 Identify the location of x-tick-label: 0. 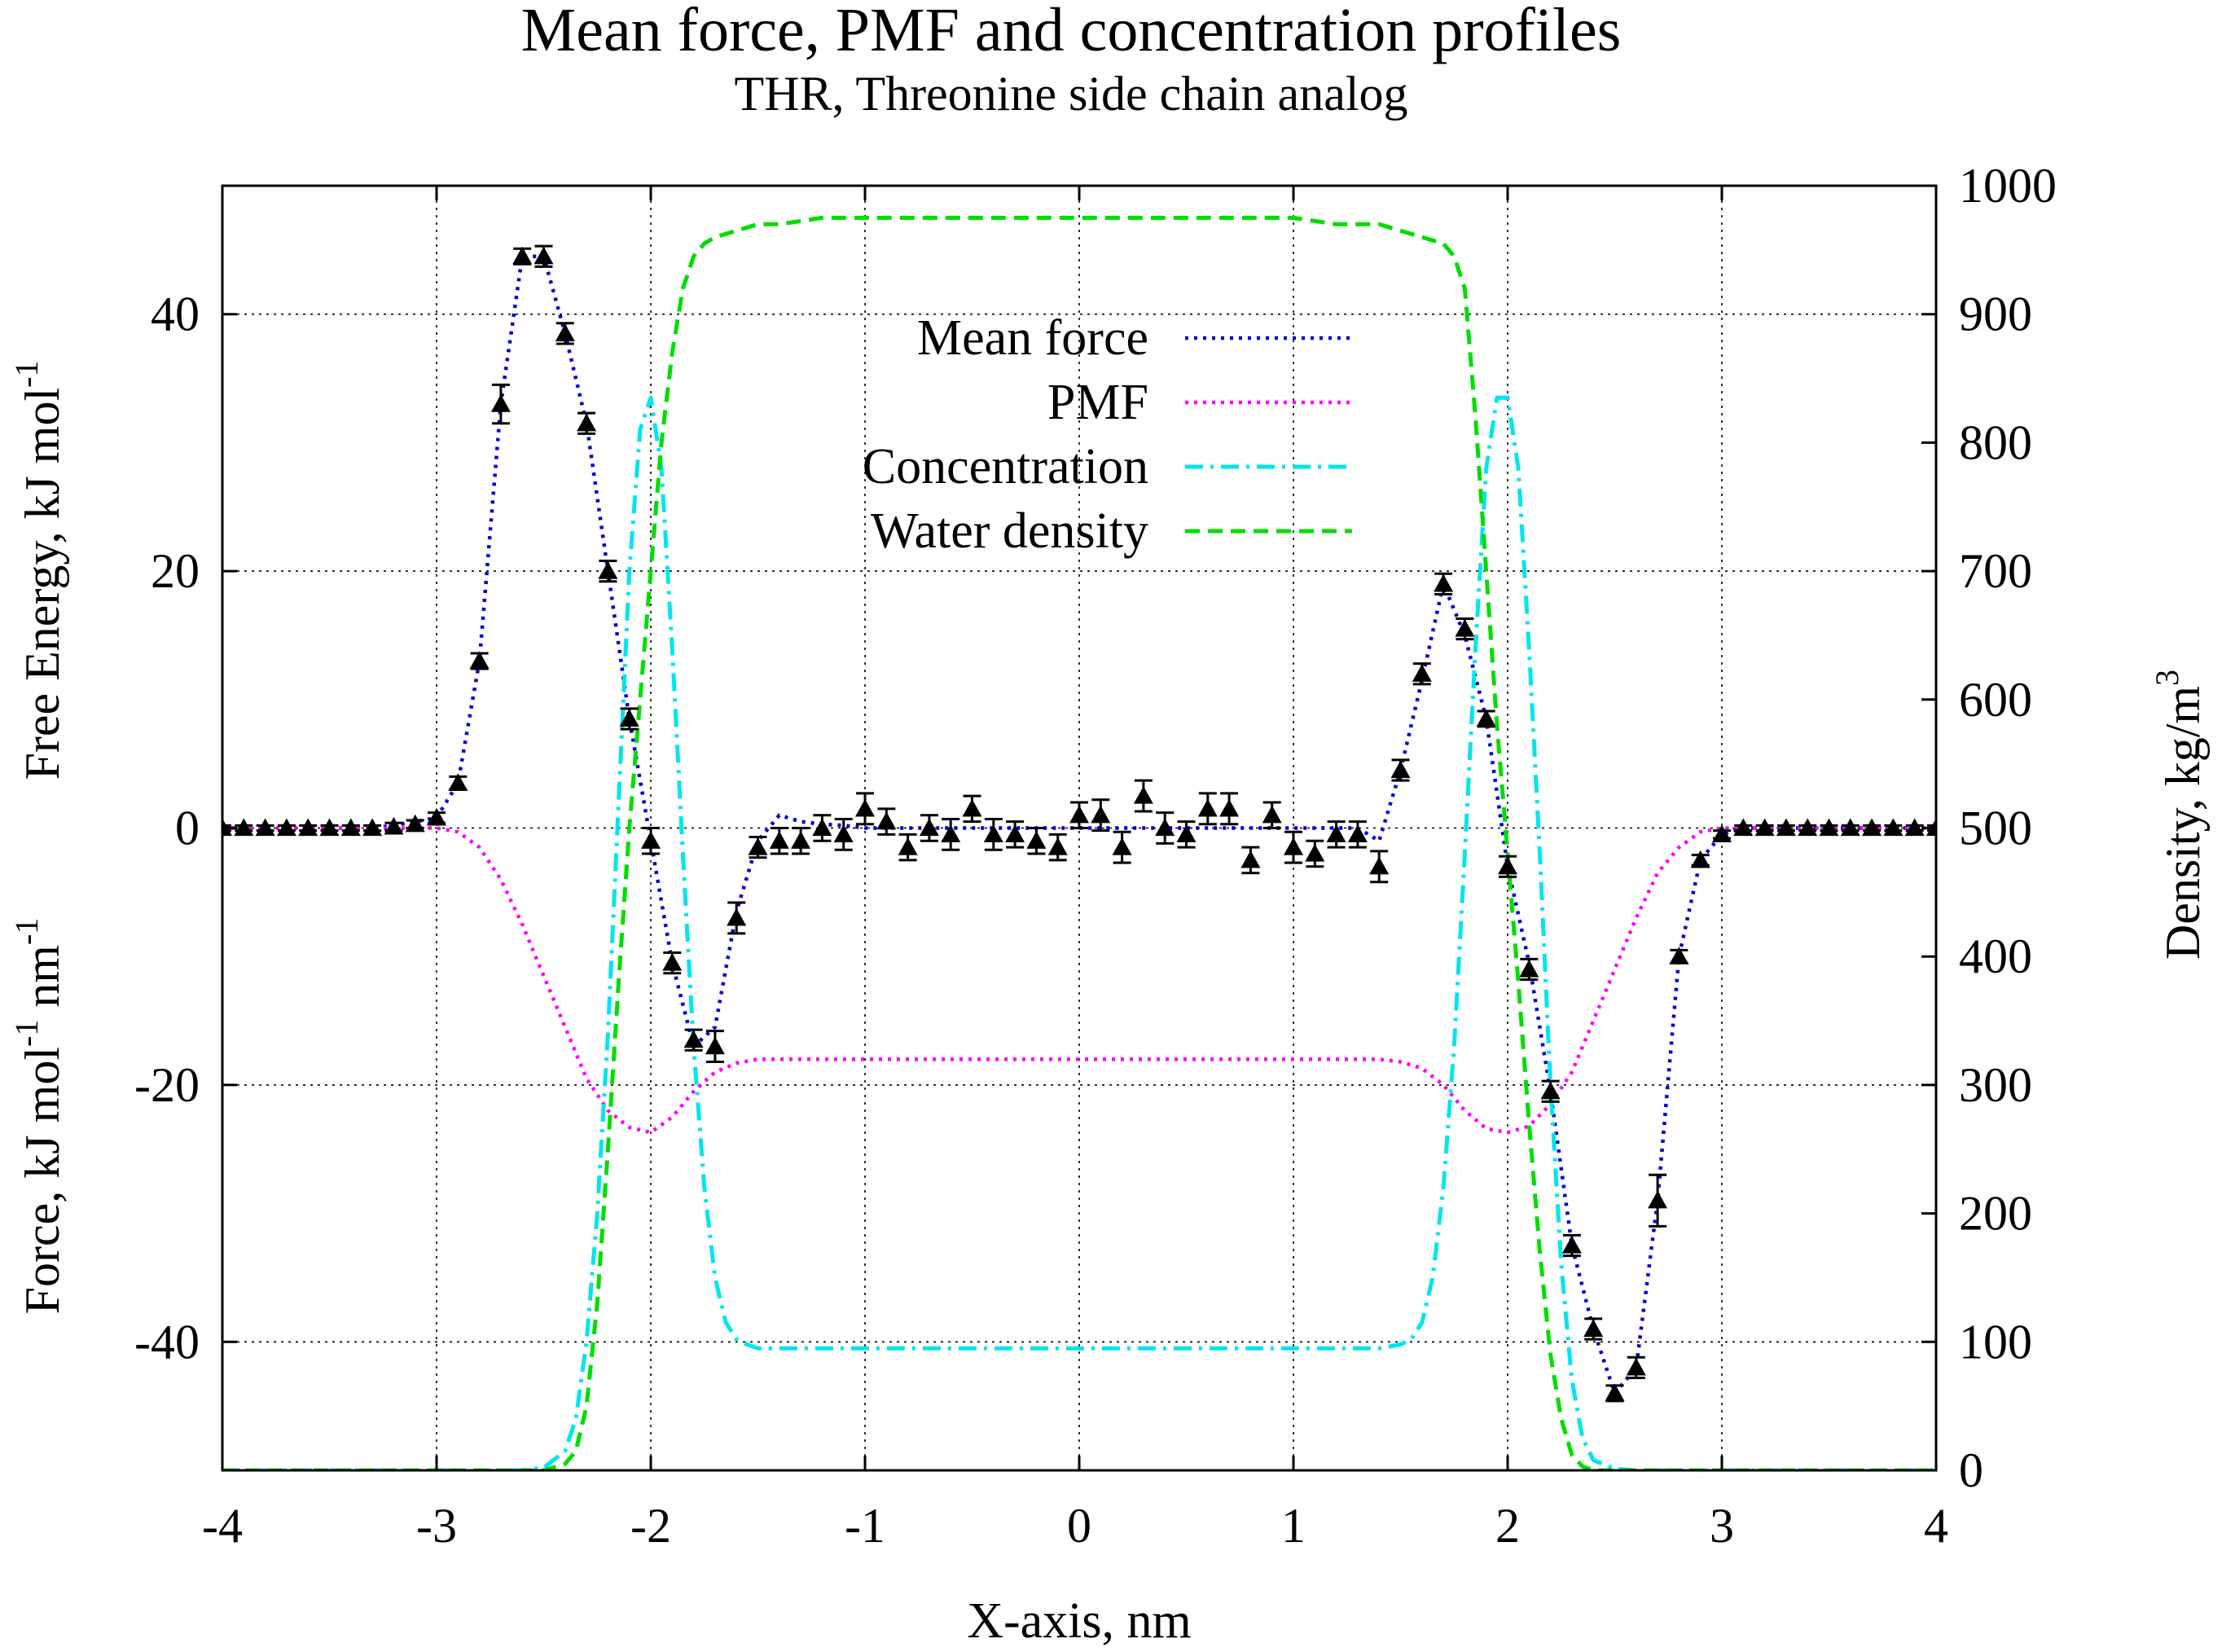
(1079, 1526).